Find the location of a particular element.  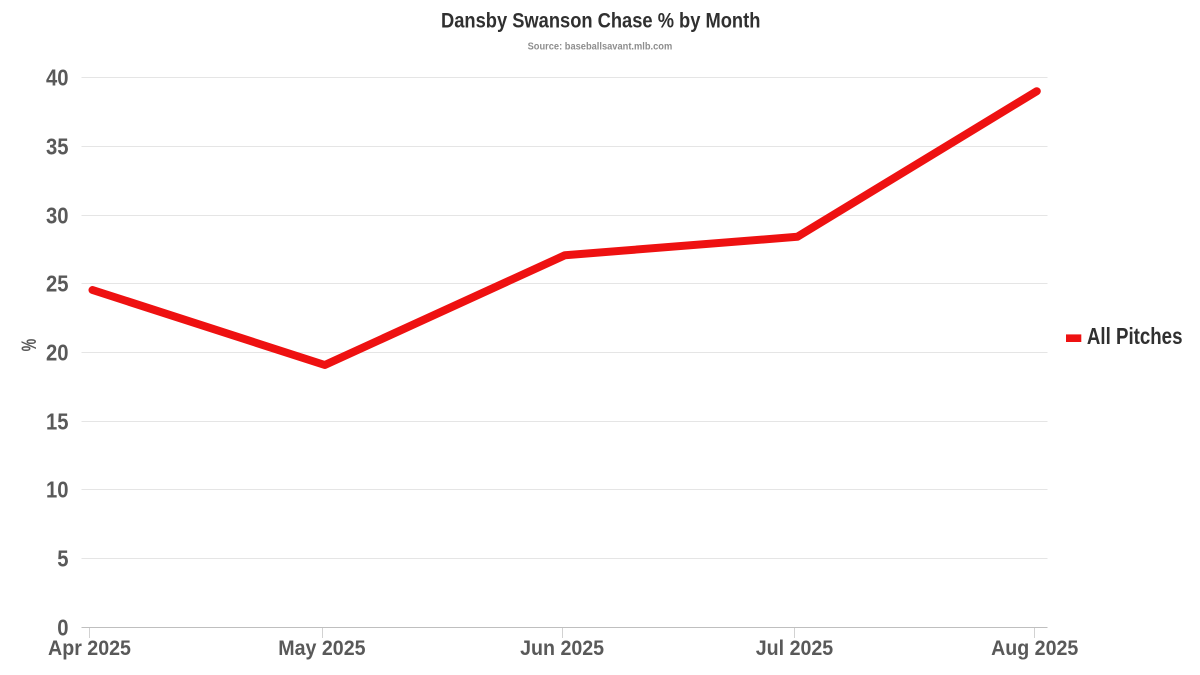

svg-text: Source: baseballsavant.mlb.com is located at coordinates (600, 47).